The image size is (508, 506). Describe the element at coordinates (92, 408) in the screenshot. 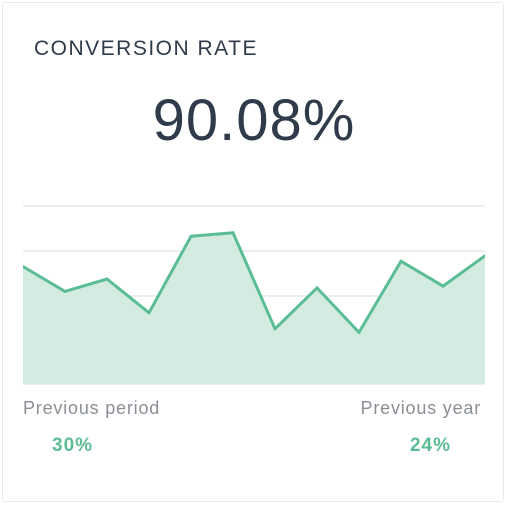

I see `previous-period-label: Previous period` at that location.